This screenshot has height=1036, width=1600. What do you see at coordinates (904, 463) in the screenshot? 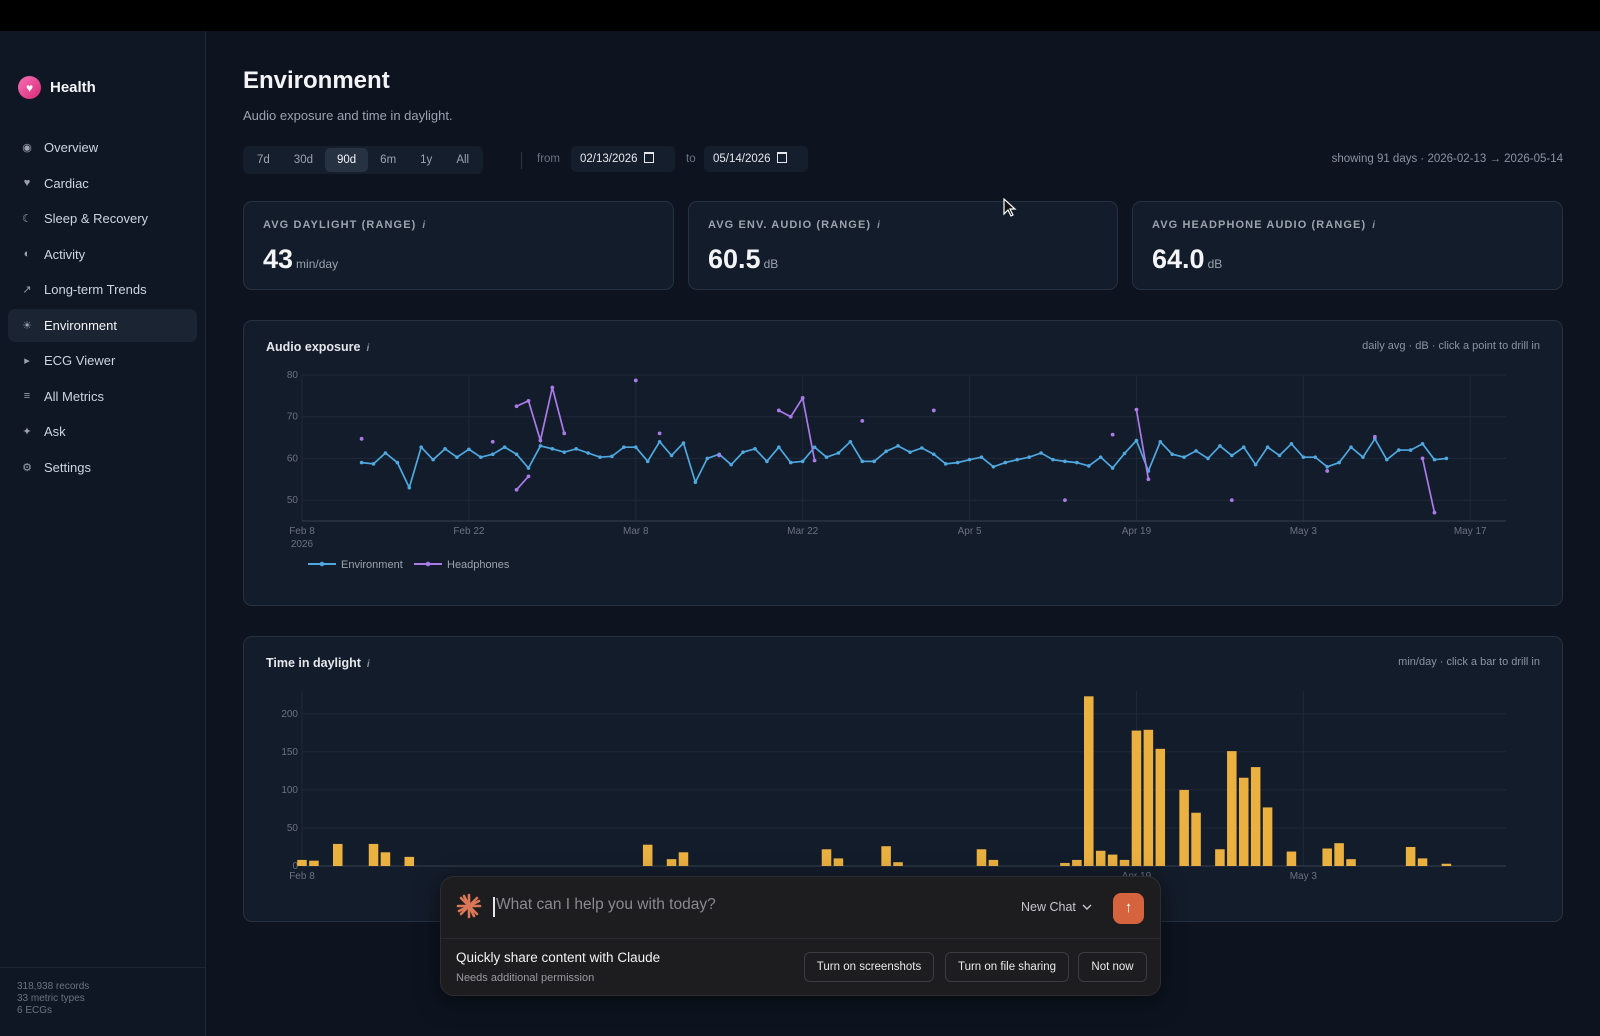
I see `series-line-environment` at bounding box center [904, 463].